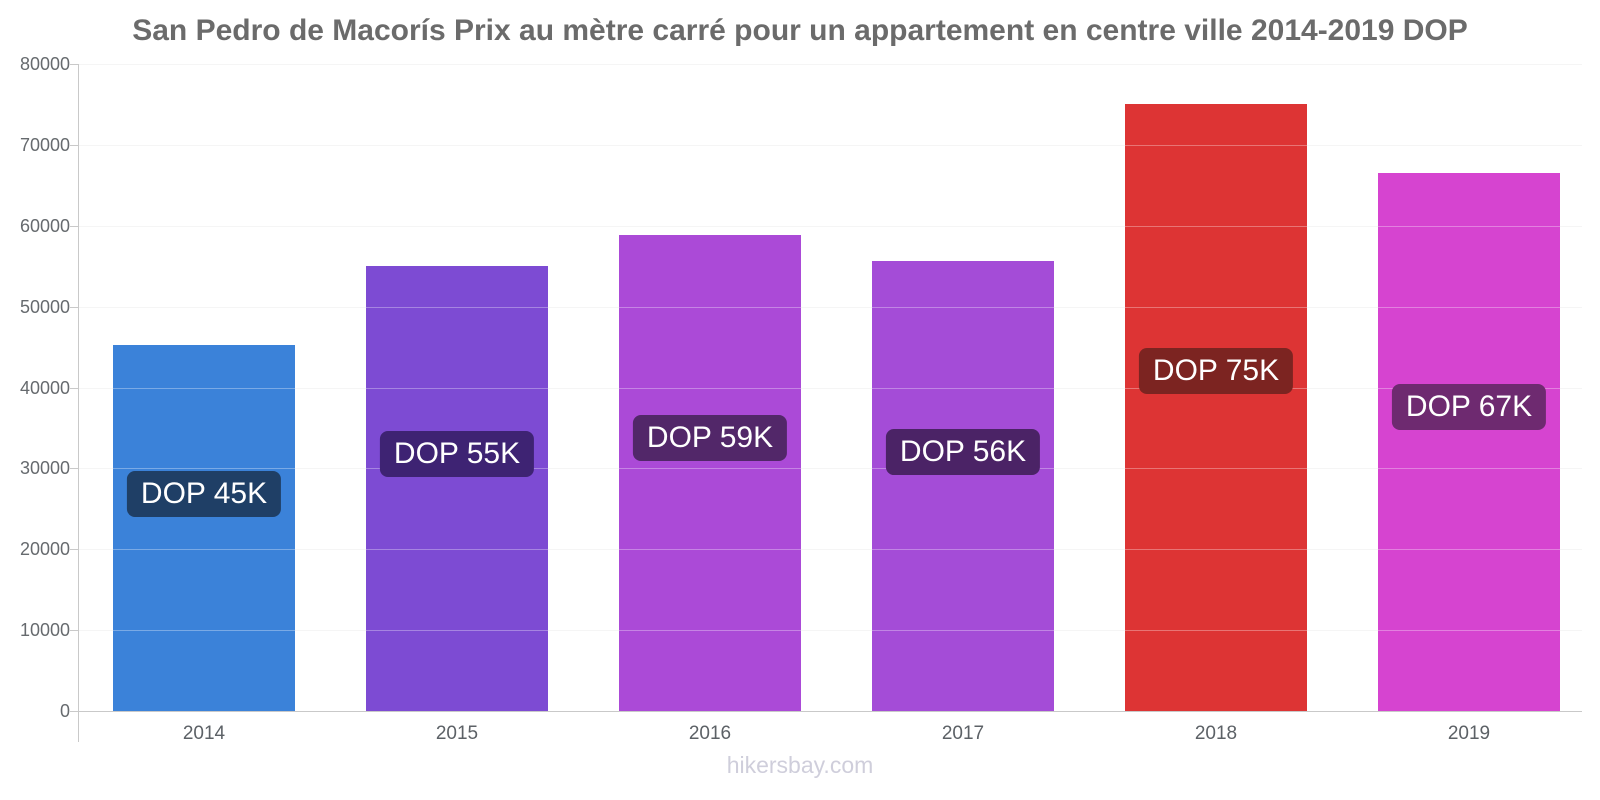 This screenshot has height=800, width=1600. What do you see at coordinates (44, 468) in the screenshot?
I see `y-tick-label: 30000` at bounding box center [44, 468].